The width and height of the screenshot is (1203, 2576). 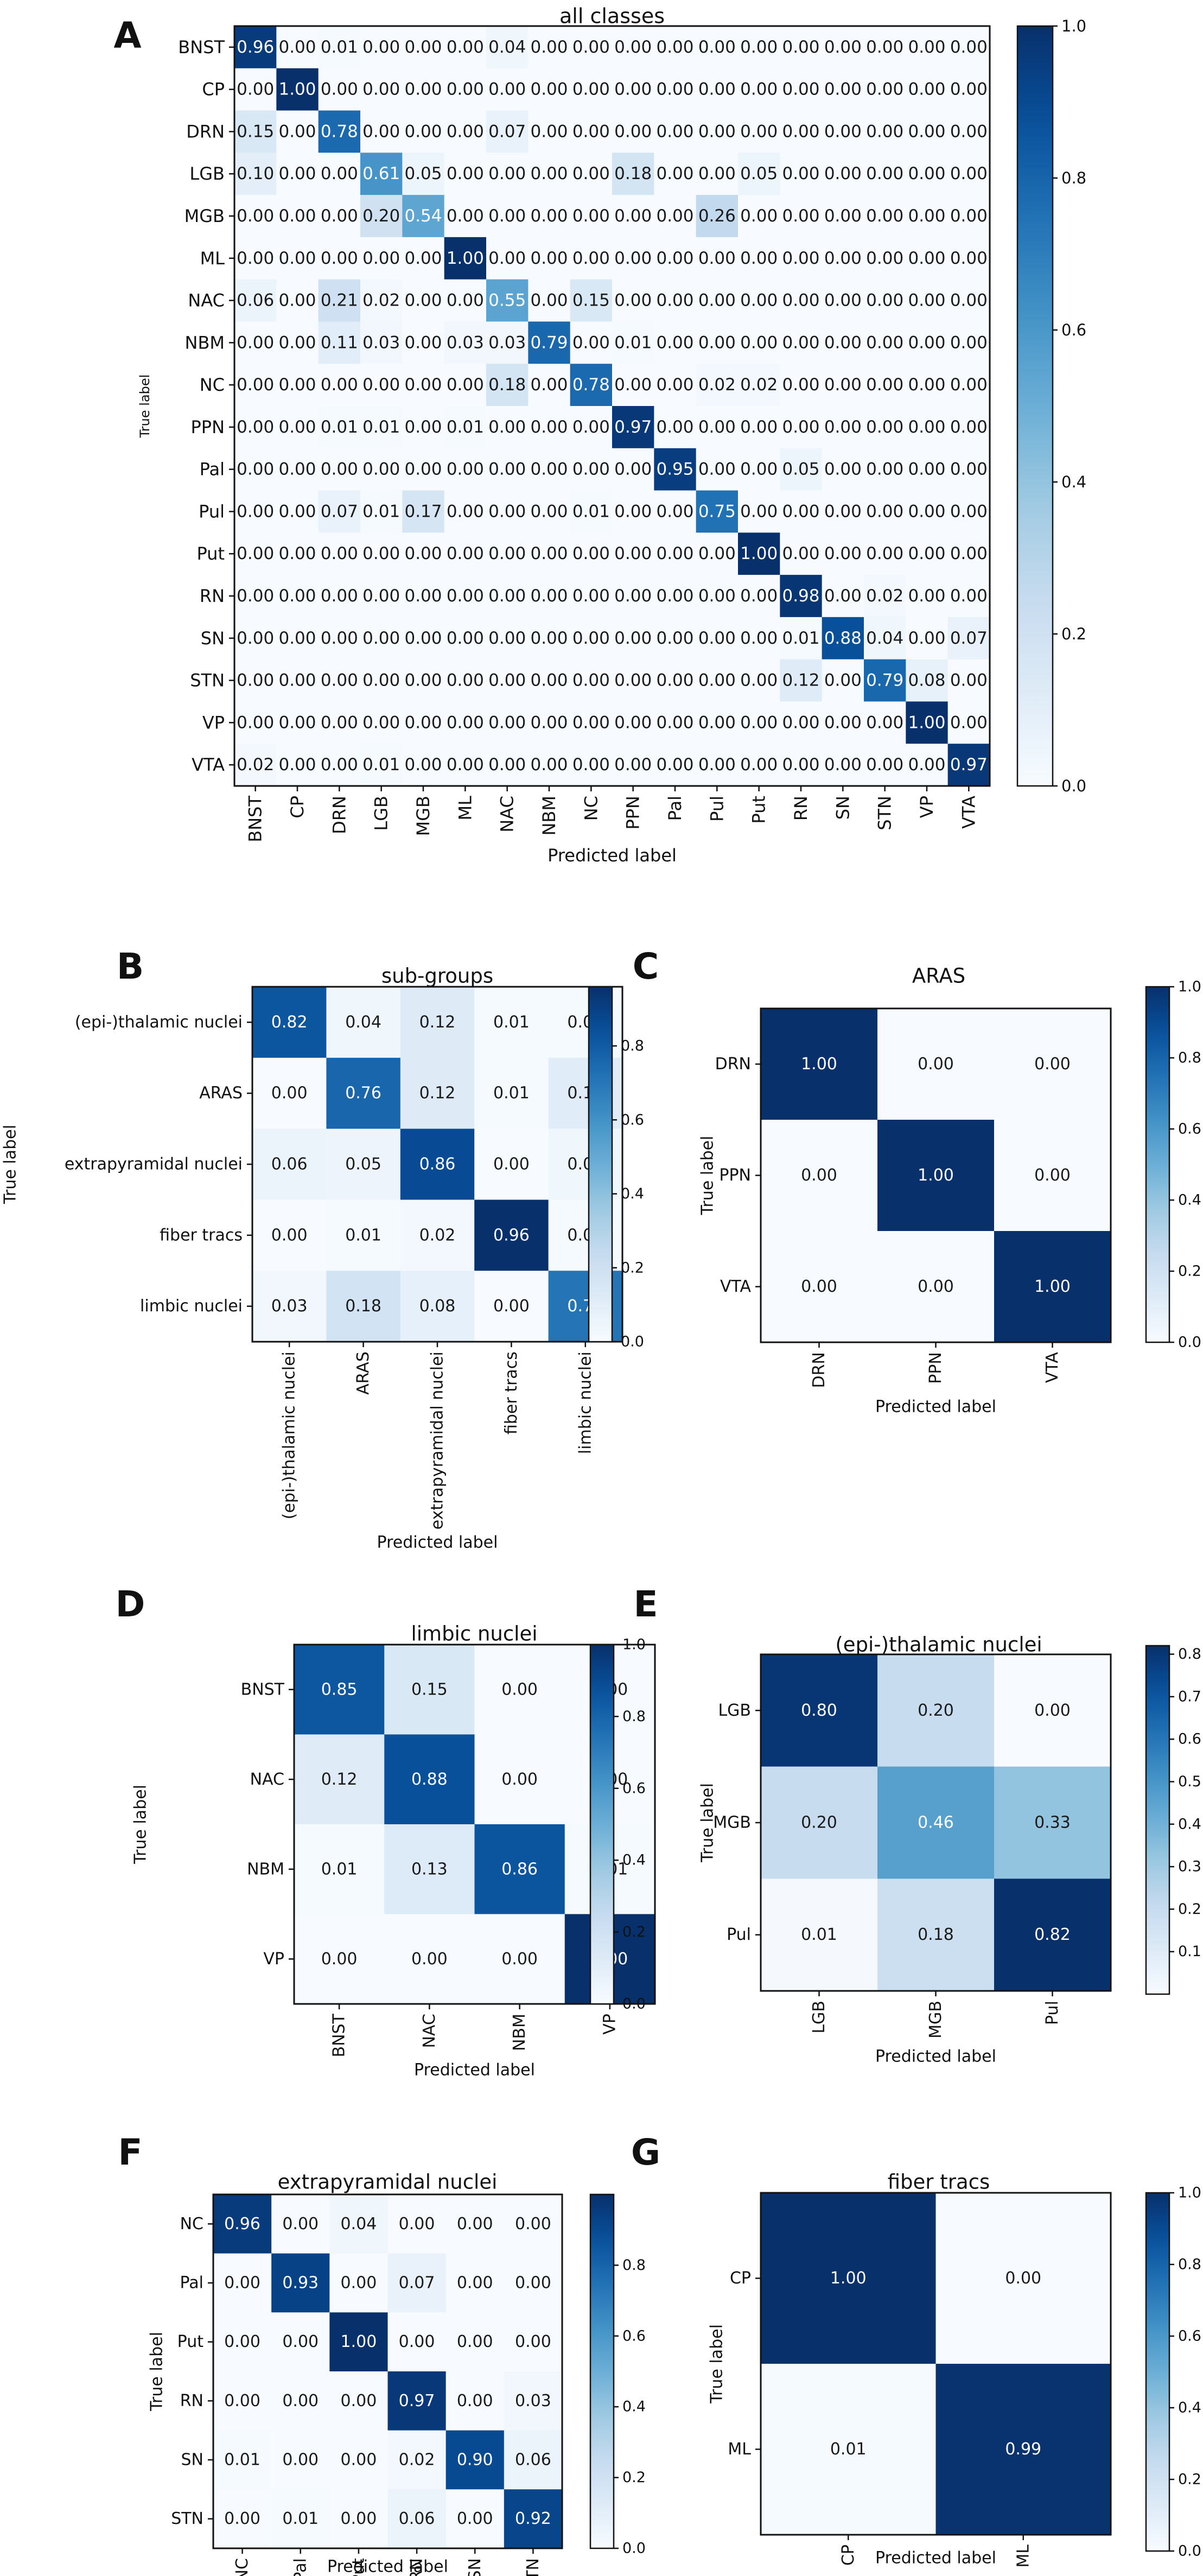 I want to click on y-tick-label: BNST, so click(x=263, y=1690).